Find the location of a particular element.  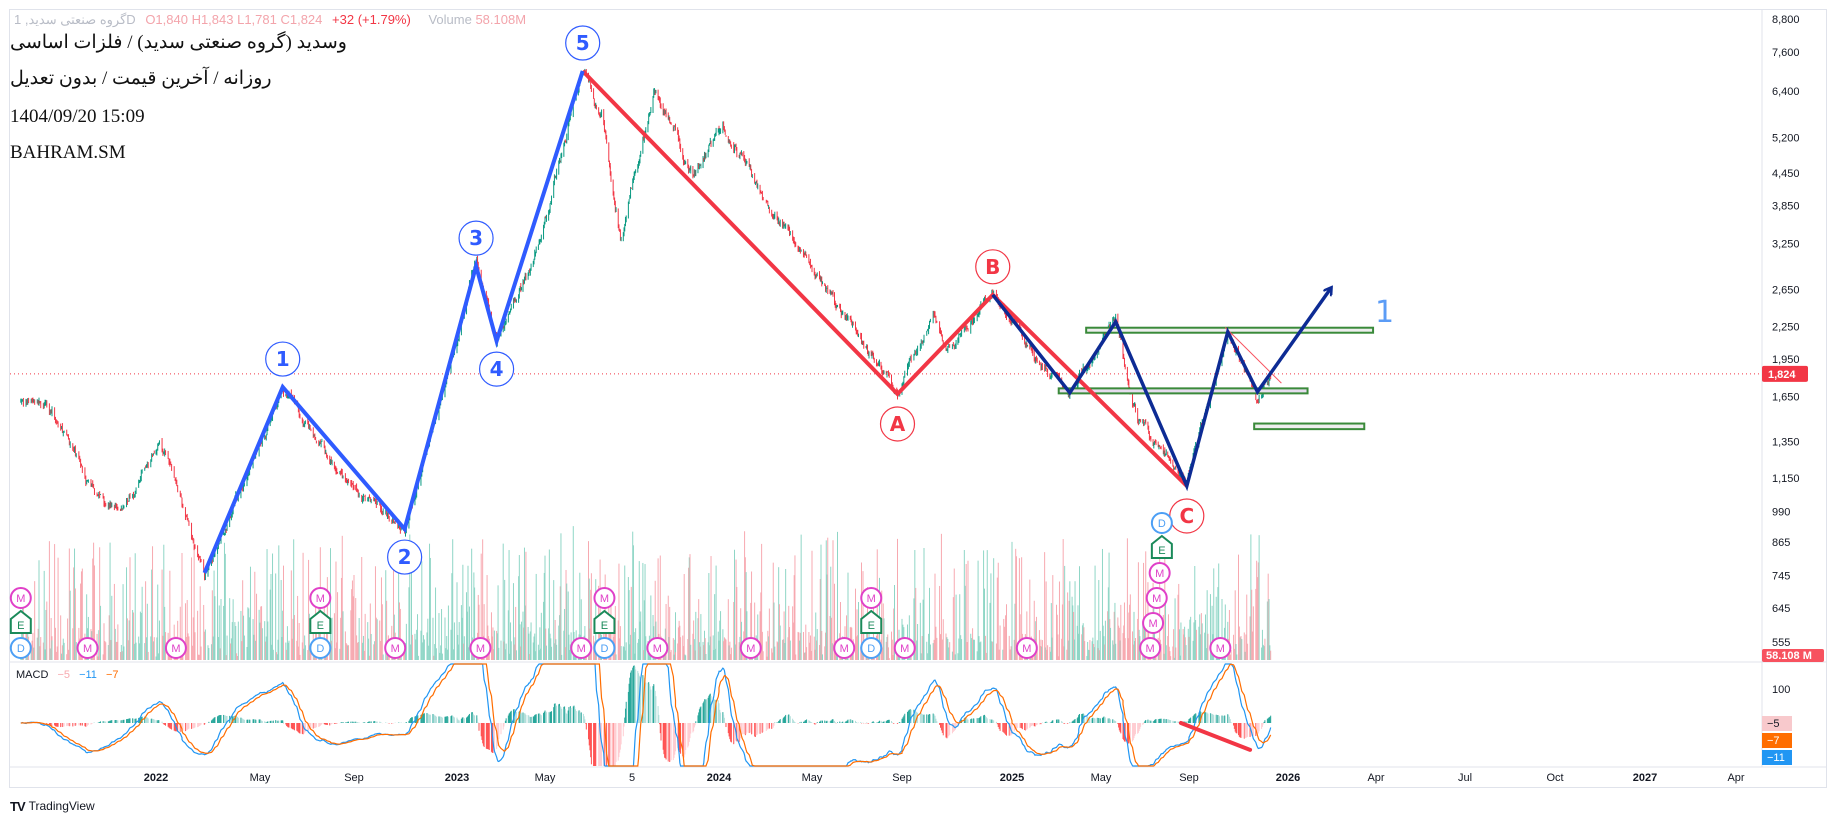

price-tick-label: 5,200 is located at coordinates (1786, 139).